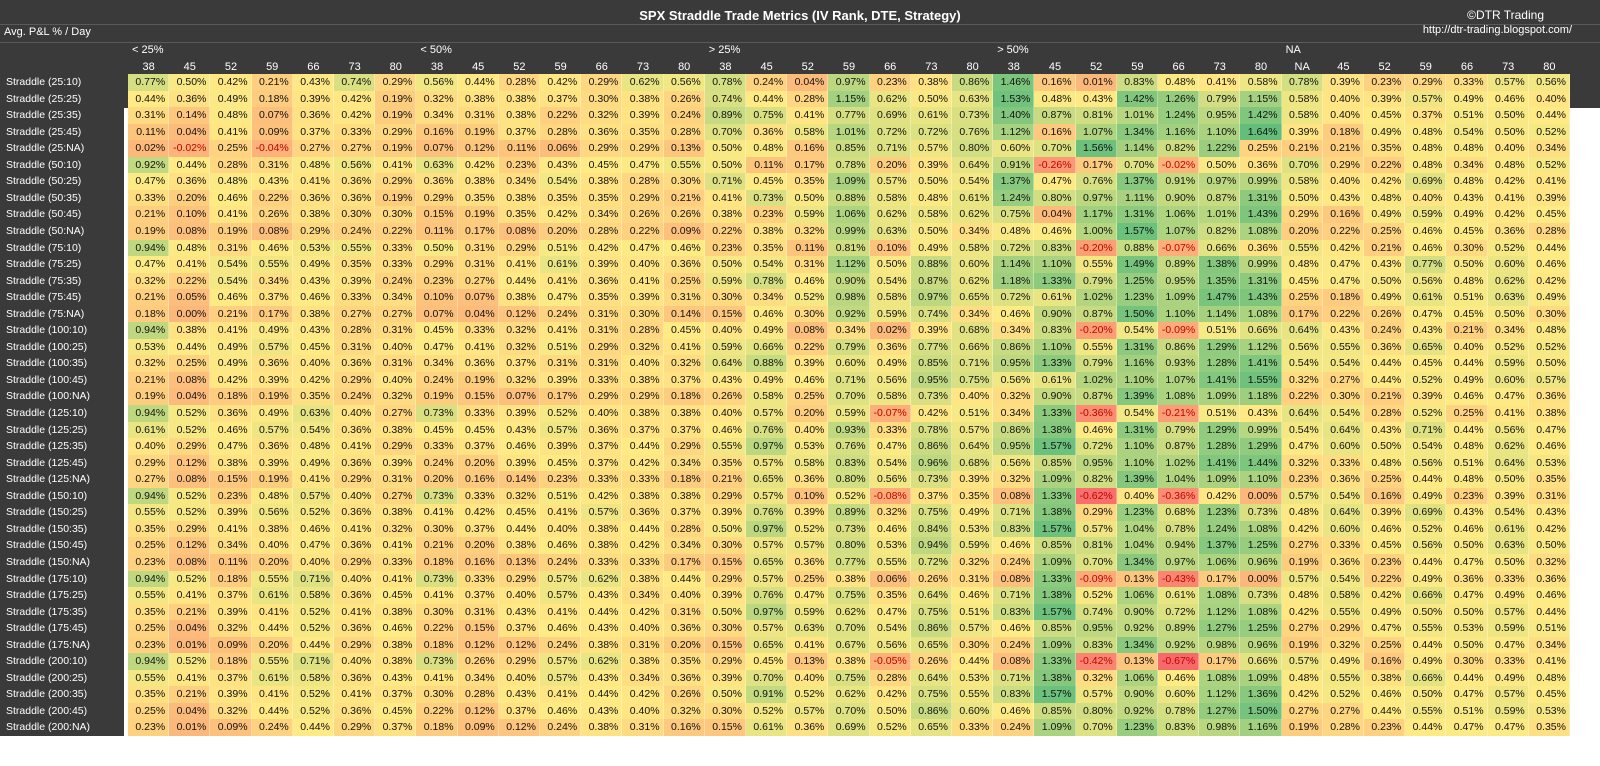  What do you see at coordinates (973, 149) in the screenshot?
I see `metric-cell: 0.80%` at bounding box center [973, 149].